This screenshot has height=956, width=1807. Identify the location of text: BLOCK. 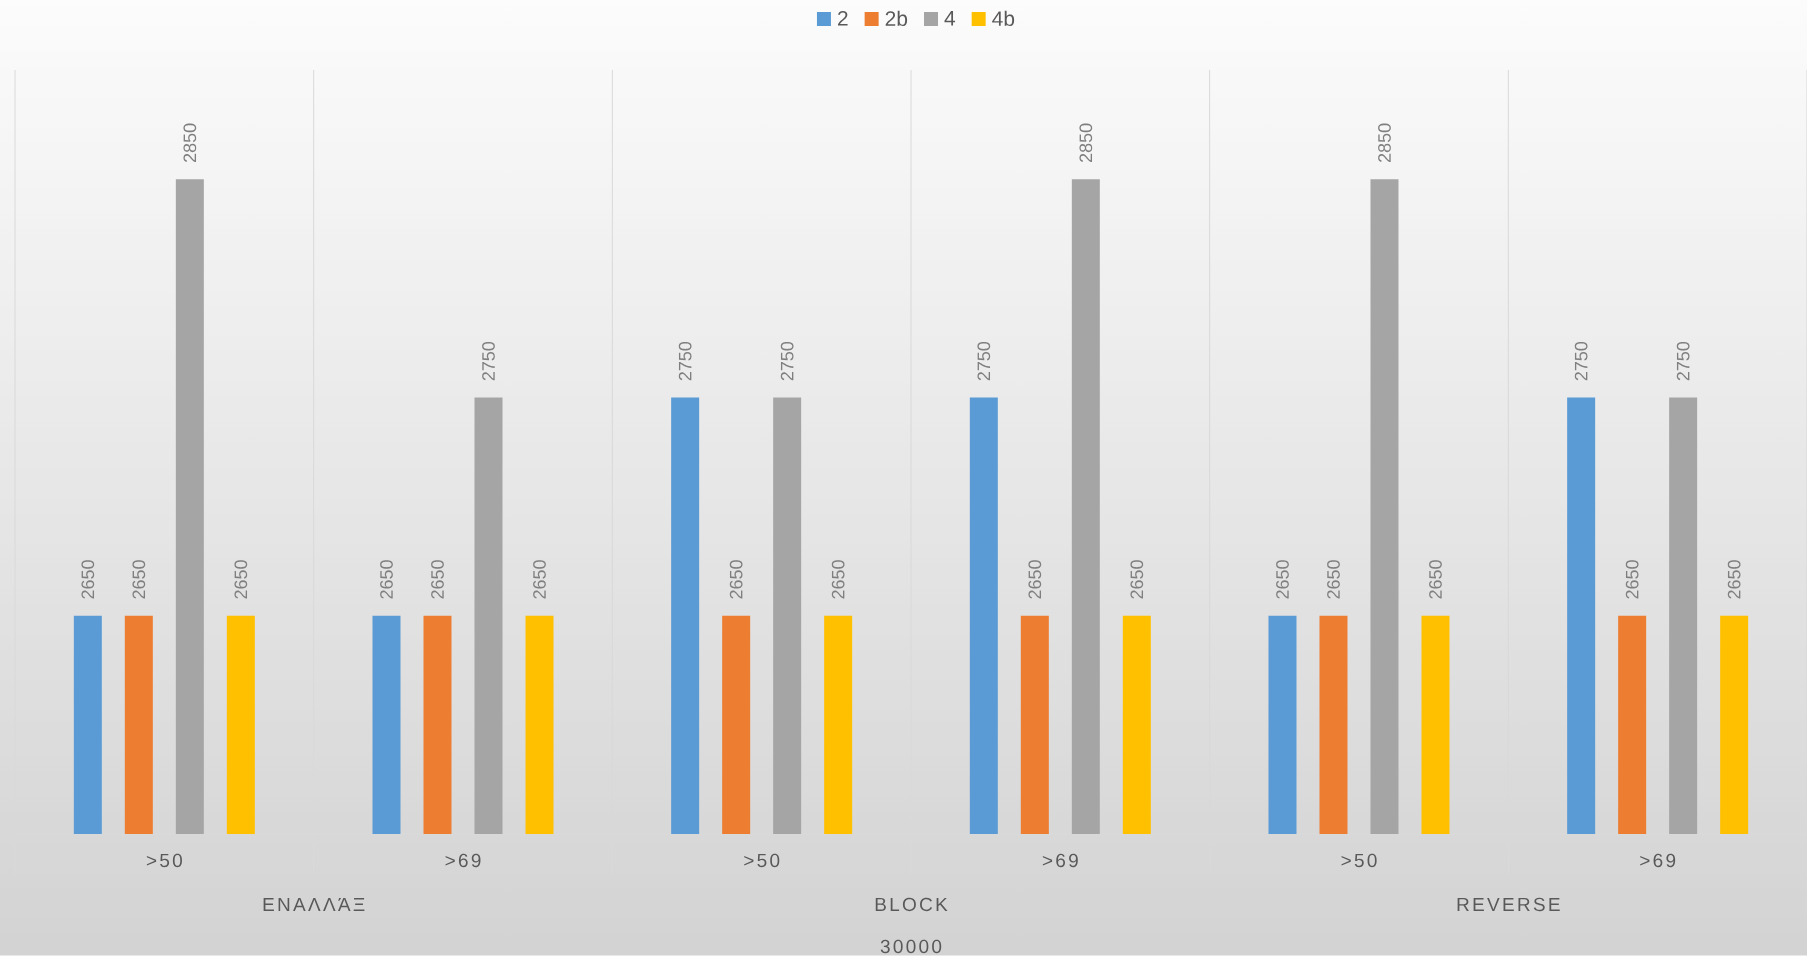
(911, 904).